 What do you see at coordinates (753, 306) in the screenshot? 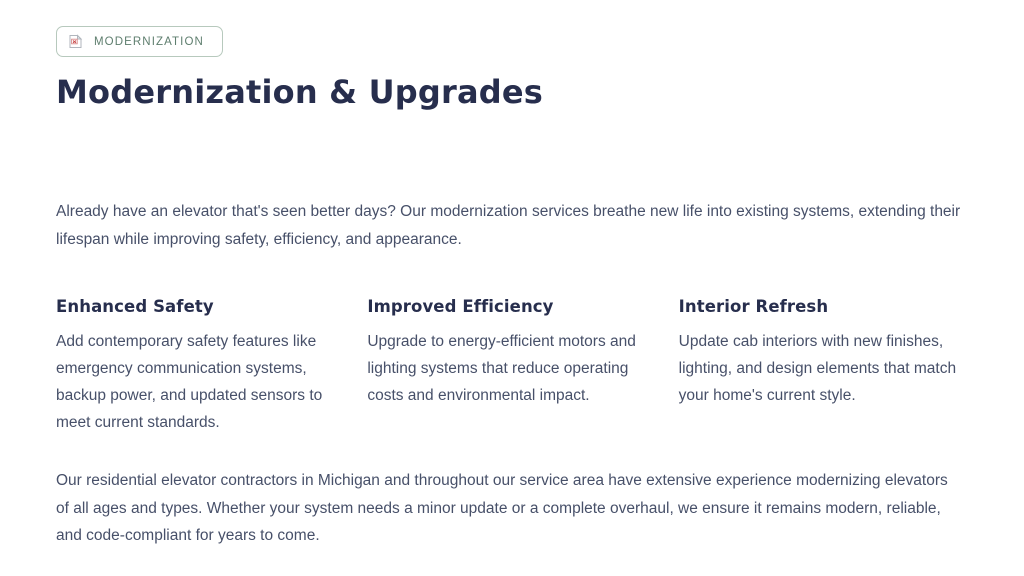
I see `feature-title: Interior Refresh` at bounding box center [753, 306].